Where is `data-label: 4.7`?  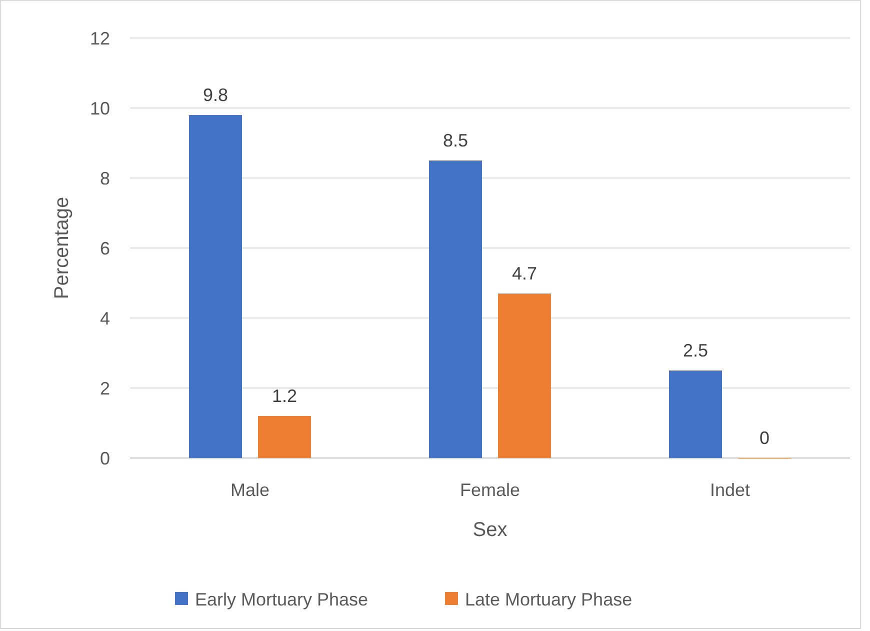 data-label: 4.7 is located at coordinates (525, 274).